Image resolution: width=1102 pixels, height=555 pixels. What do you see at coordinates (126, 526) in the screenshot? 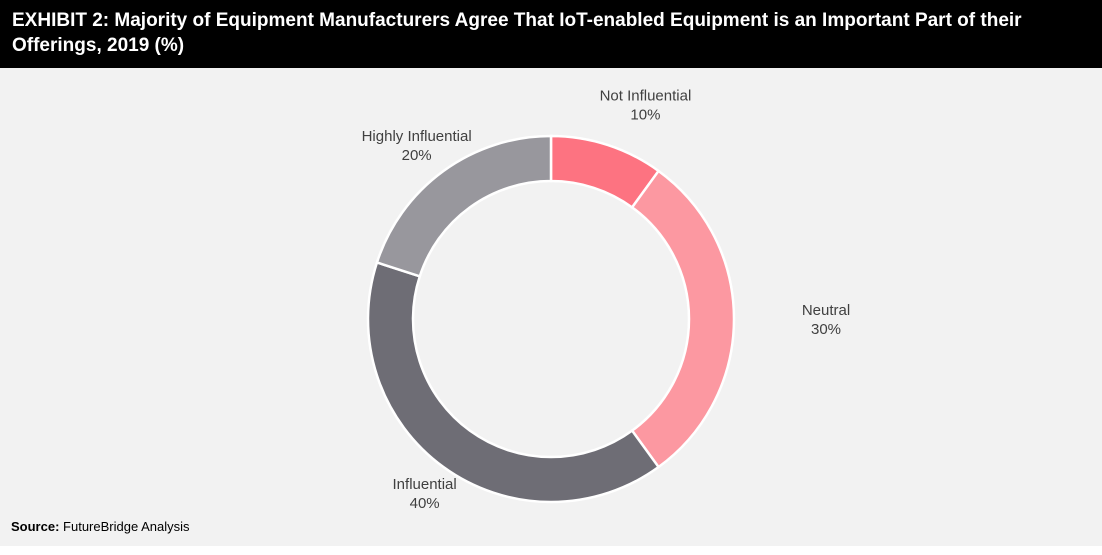
I see `source-text: FutureBridge Analysis` at bounding box center [126, 526].